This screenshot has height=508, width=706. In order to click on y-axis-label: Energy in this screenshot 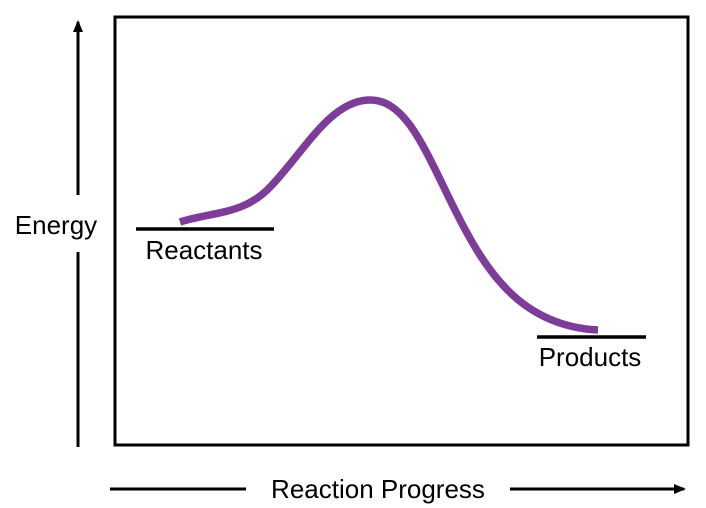, I will do `click(56, 225)`.